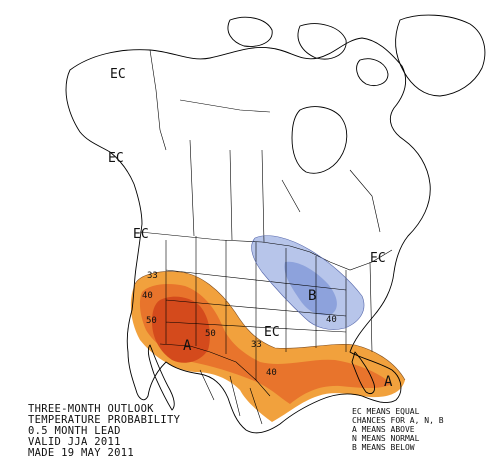  I want to click on ec-label-central: EC, so click(272, 332).